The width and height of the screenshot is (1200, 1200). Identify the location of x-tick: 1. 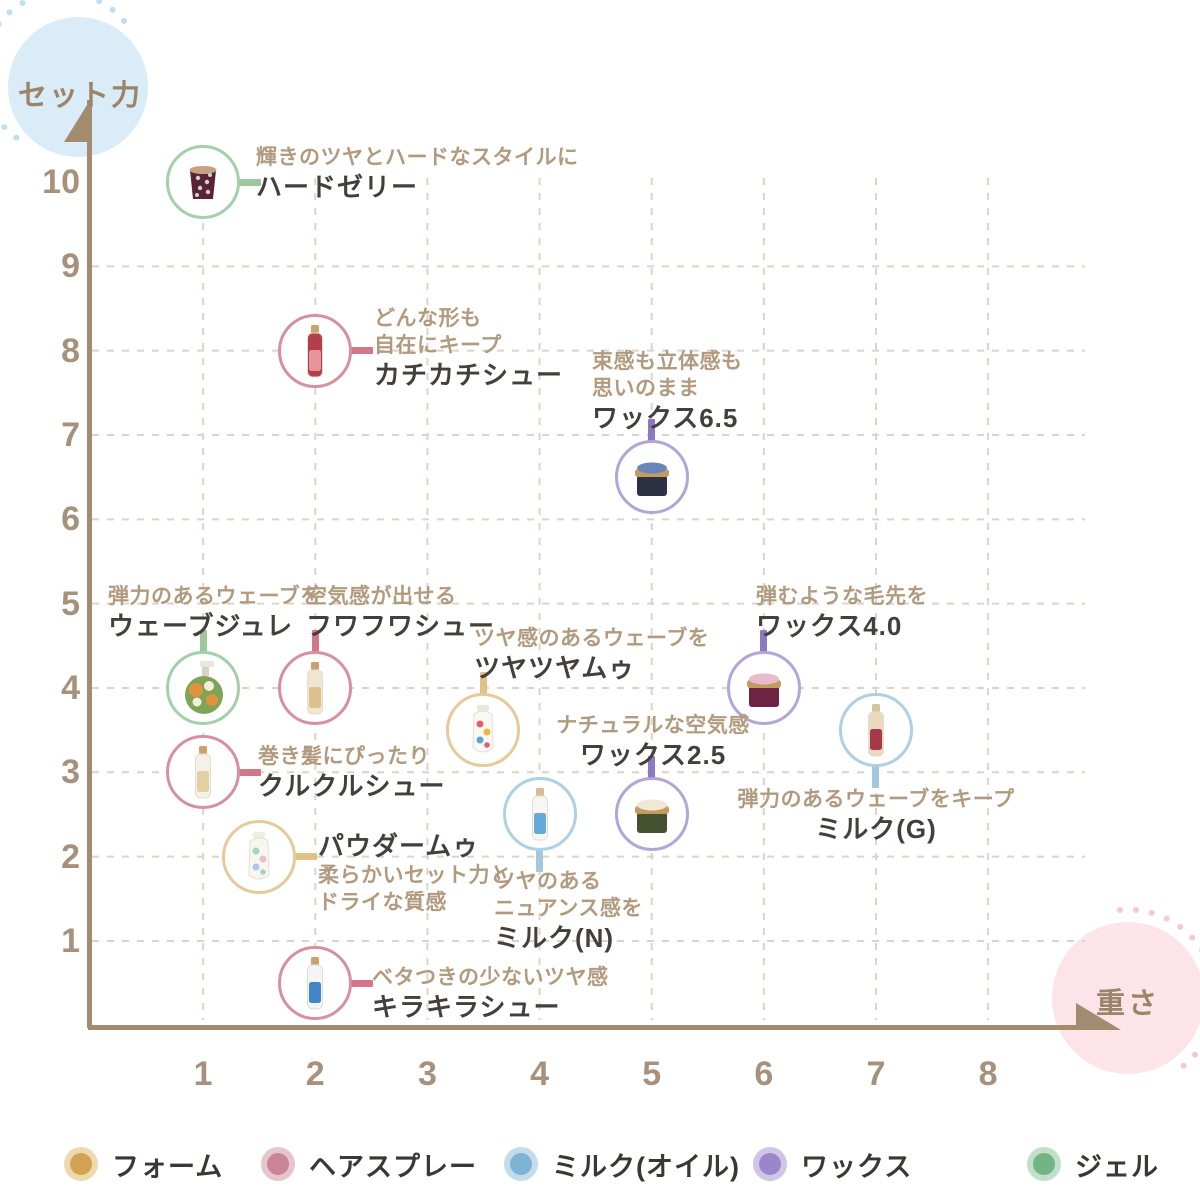
(203, 1074).